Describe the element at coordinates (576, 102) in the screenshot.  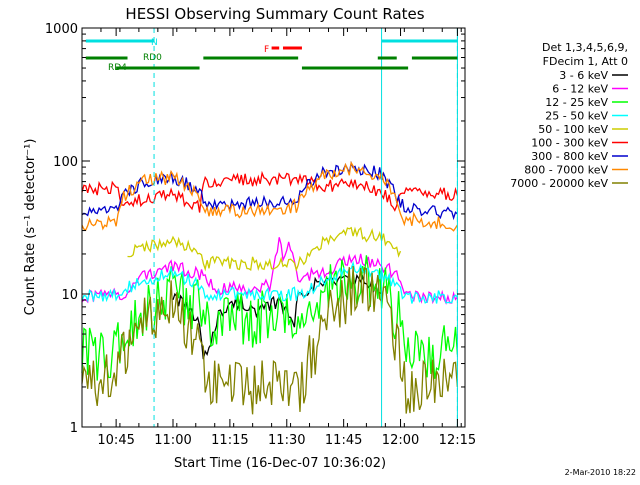
I see `legend-label: 12 - 25 keV` at that location.